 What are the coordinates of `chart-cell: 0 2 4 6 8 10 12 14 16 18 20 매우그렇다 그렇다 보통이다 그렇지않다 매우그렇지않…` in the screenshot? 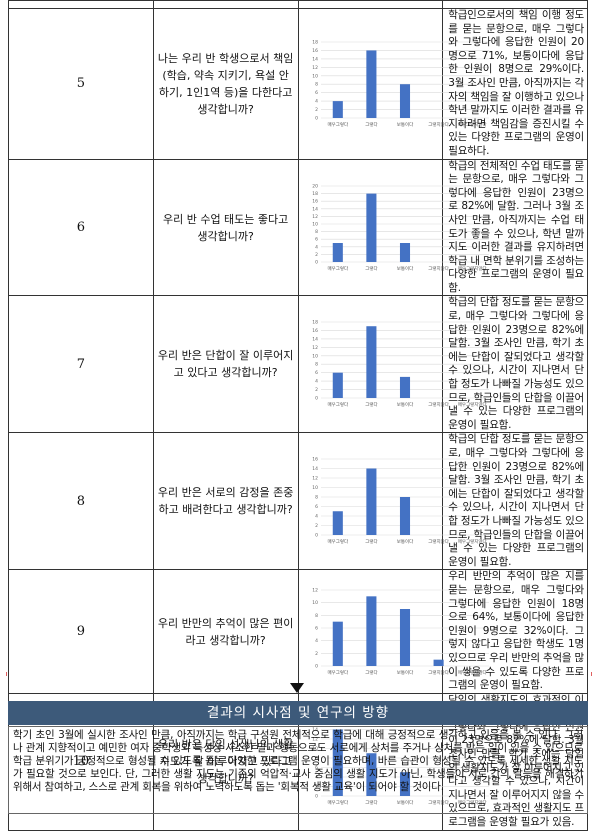 It's located at (393, 227).